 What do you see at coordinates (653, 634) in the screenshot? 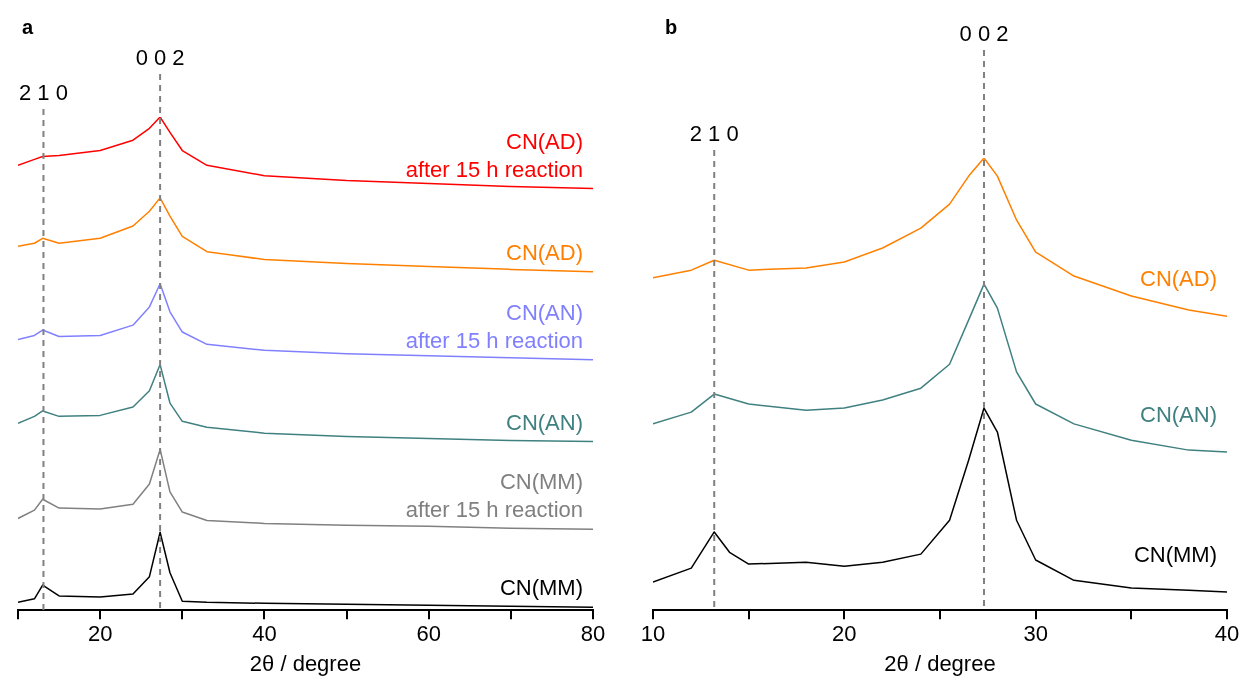
I see `x-tick-label: 10` at bounding box center [653, 634].